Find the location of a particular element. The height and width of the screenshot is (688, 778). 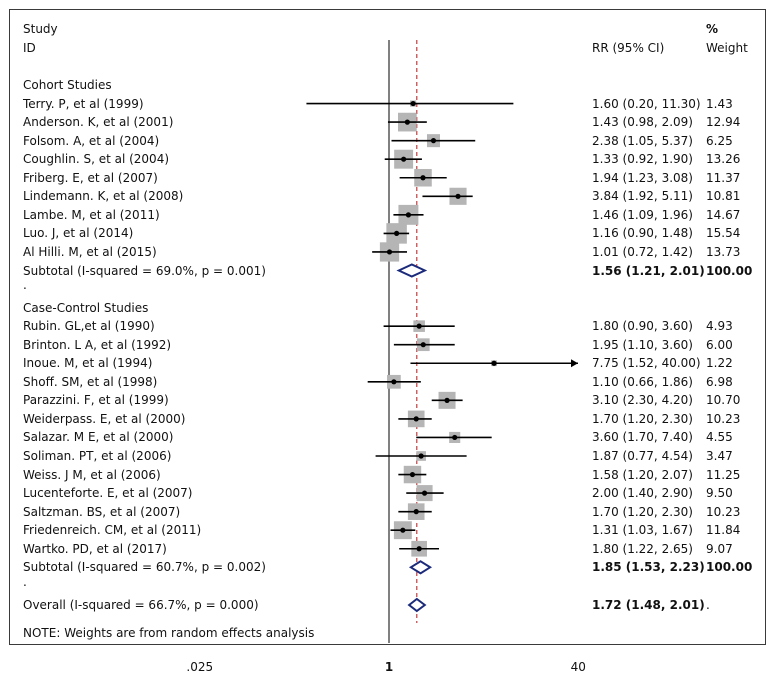

study-weight: 9.07 is located at coordinates (719, 548).